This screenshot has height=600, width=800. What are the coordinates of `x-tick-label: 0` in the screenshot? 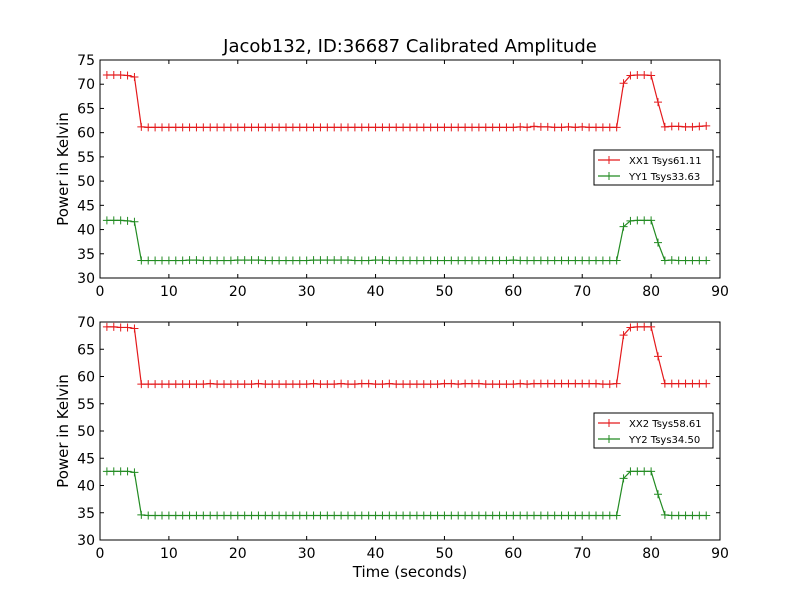 It's located at (100, 554).